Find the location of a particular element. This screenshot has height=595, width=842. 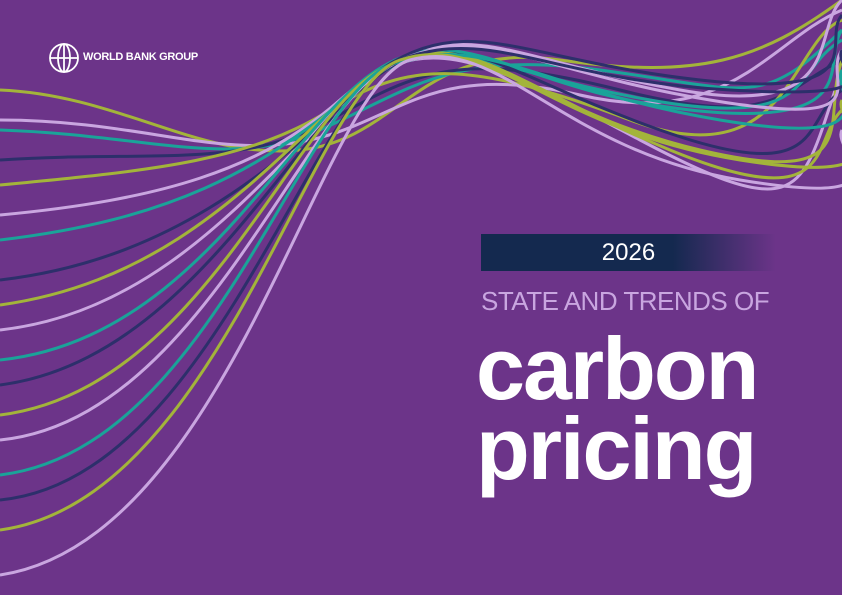

title-line: carbon is located at coordinates (617, 368).